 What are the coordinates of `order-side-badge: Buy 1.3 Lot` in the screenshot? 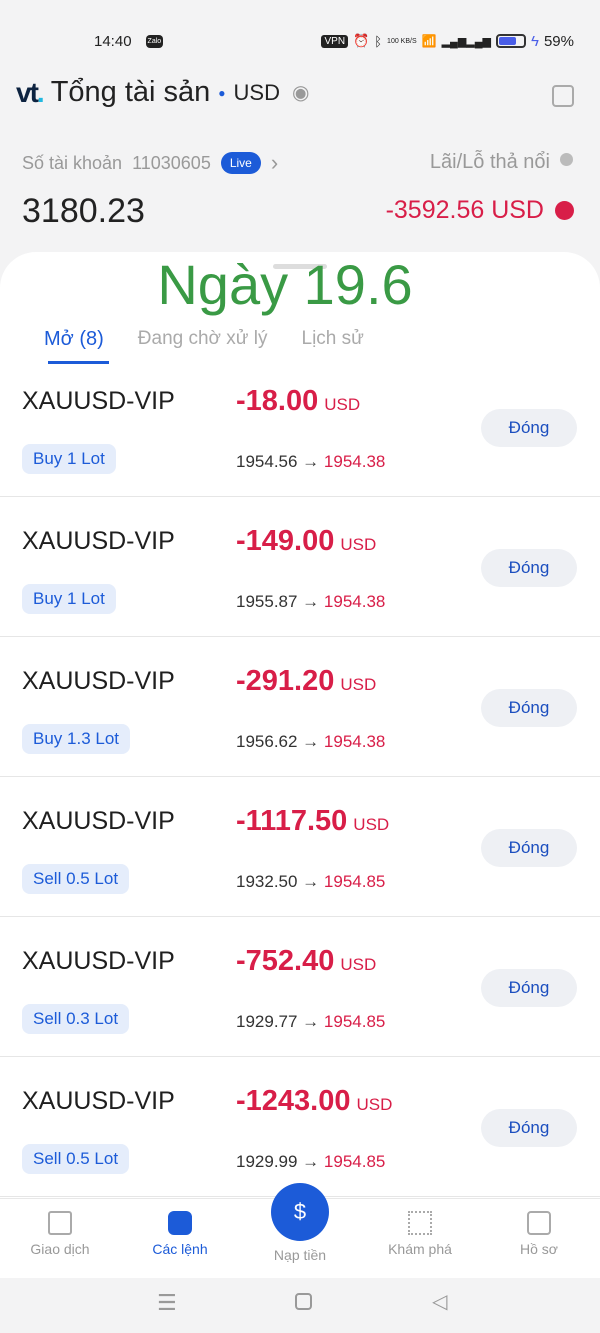 It's located at (76, 739).